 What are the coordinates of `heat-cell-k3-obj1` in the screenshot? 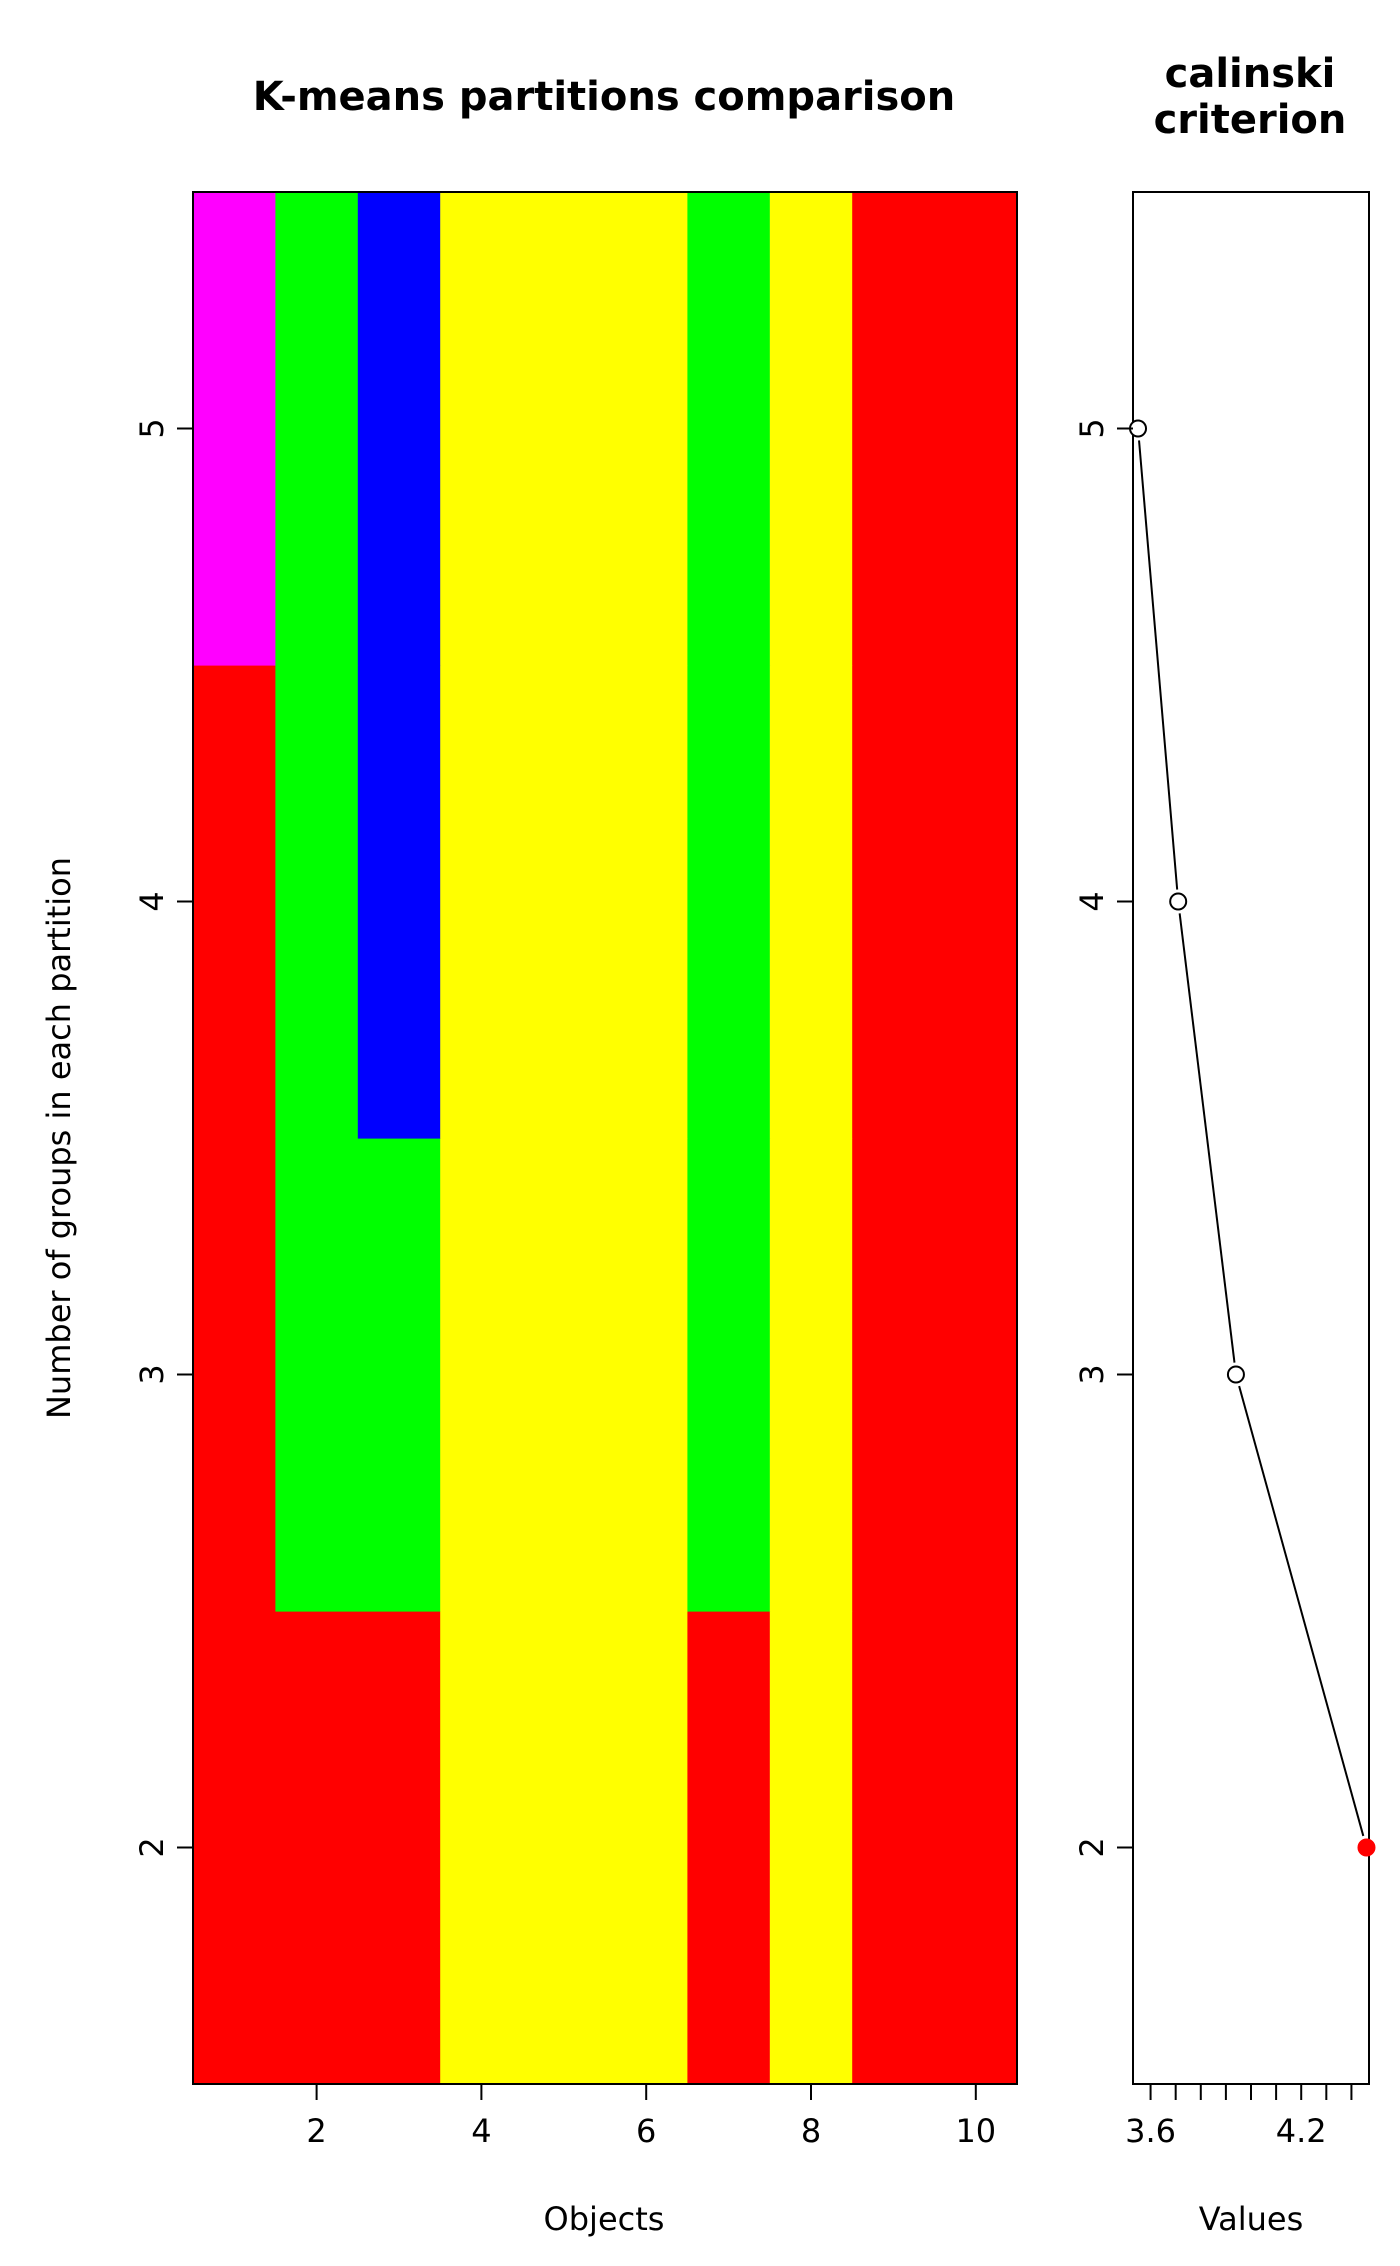 It's located at (234, 1375).